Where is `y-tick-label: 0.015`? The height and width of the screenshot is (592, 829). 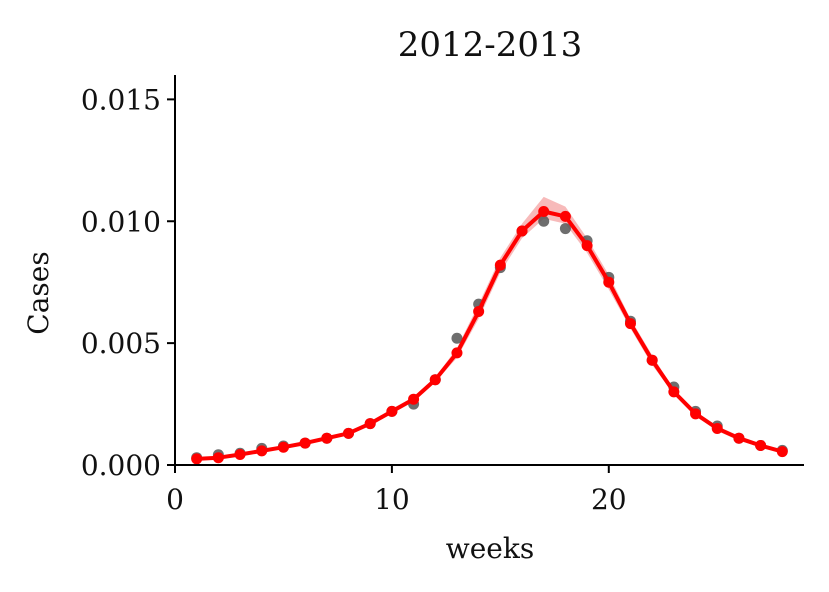
y-tick-label: 0.015 is located at coordinates (121, 99).